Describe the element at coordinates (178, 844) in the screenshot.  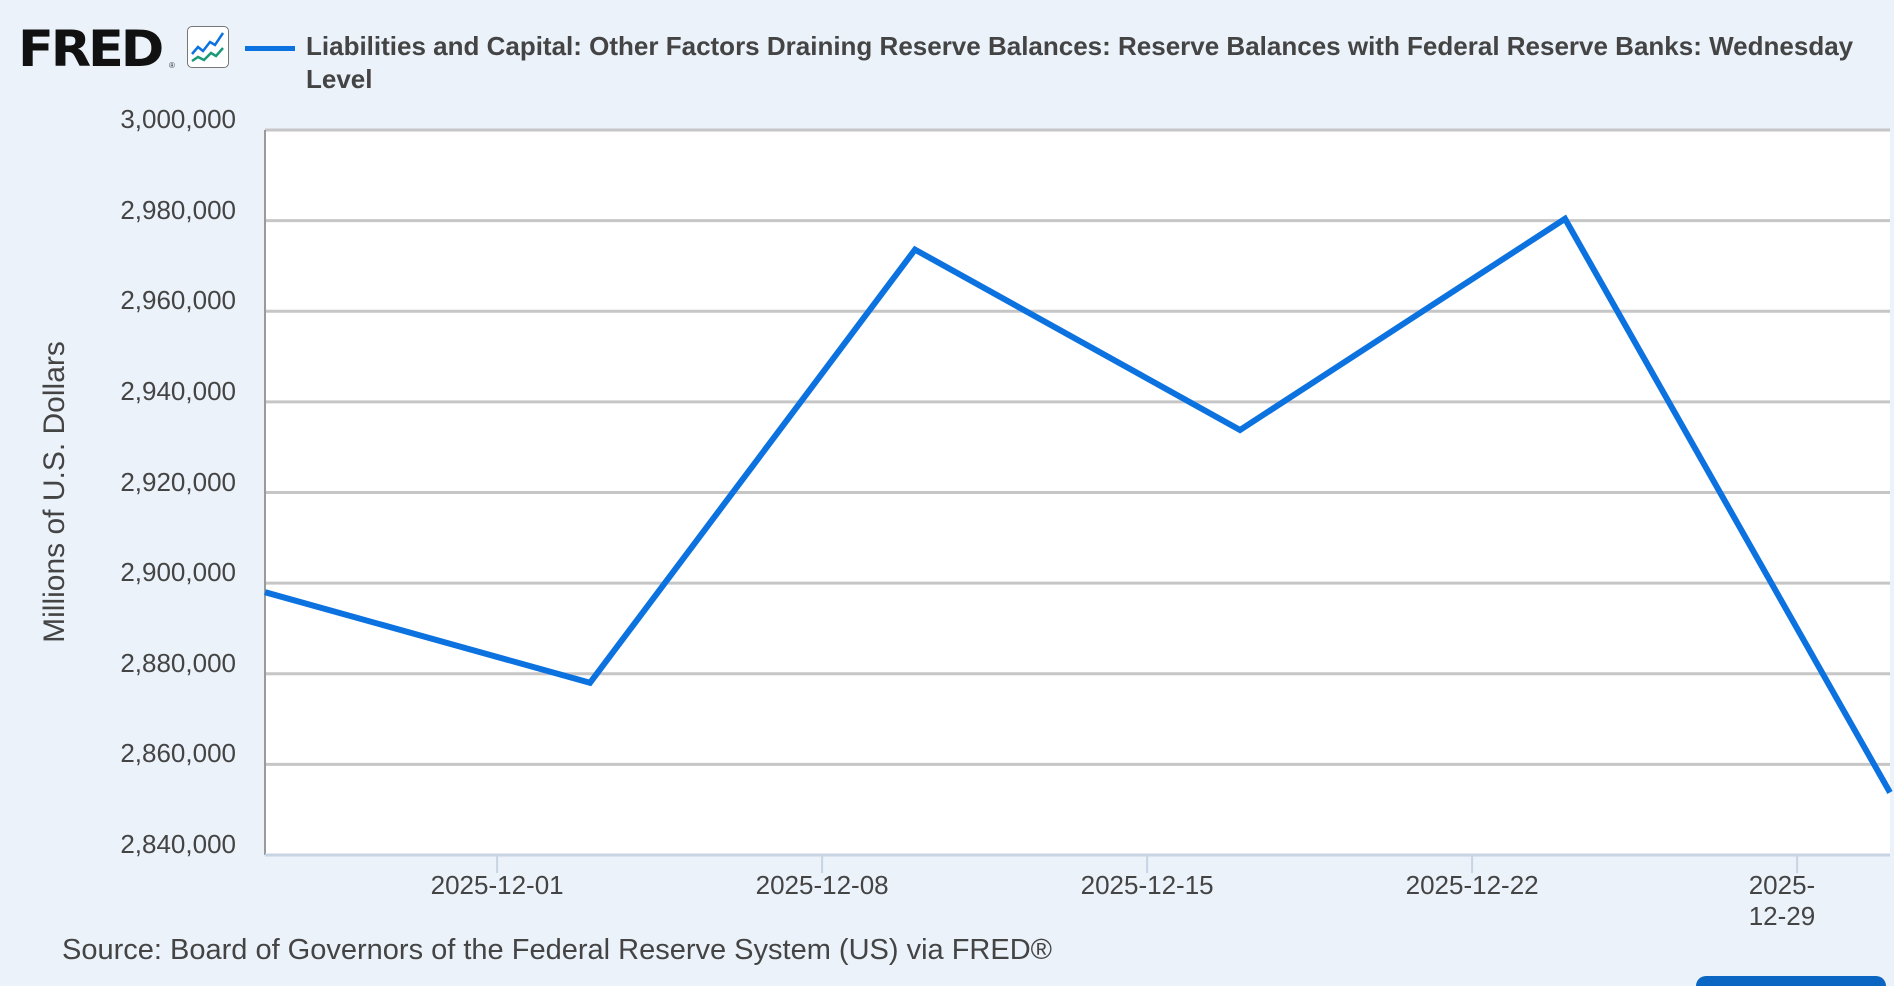
I see `y-tick-label: 2,840,000` at that location.